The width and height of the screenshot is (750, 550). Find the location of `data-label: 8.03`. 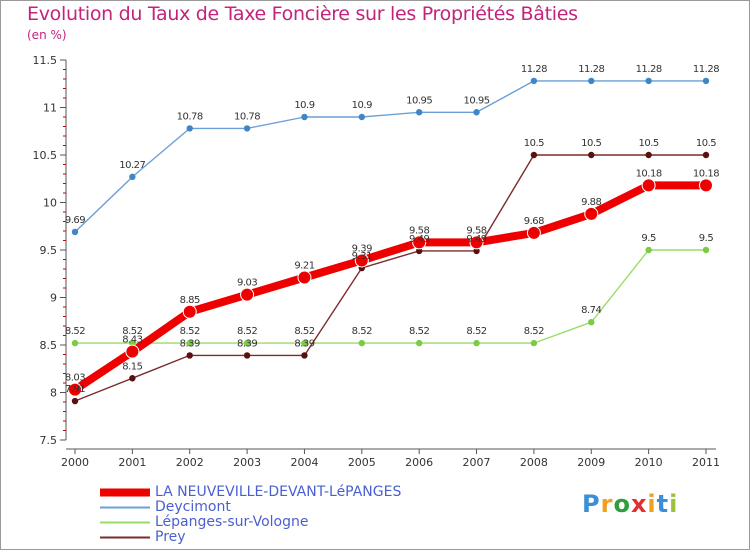

data-label: 8.03 is located at coordinates (75, 378).